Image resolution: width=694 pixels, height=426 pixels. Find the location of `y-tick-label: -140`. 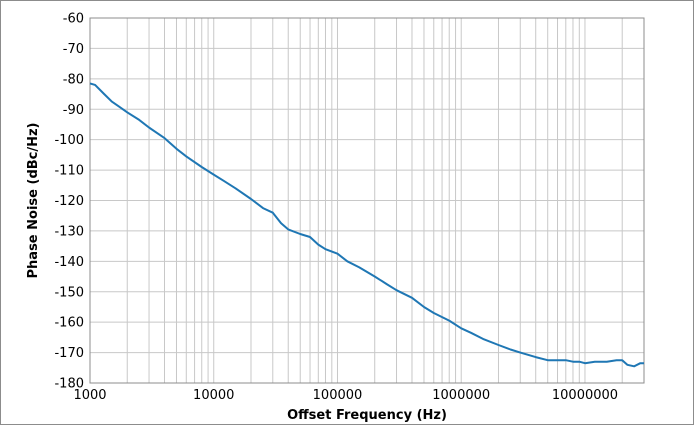

y-tick-label: -140 is located at coordinates (69, 262).